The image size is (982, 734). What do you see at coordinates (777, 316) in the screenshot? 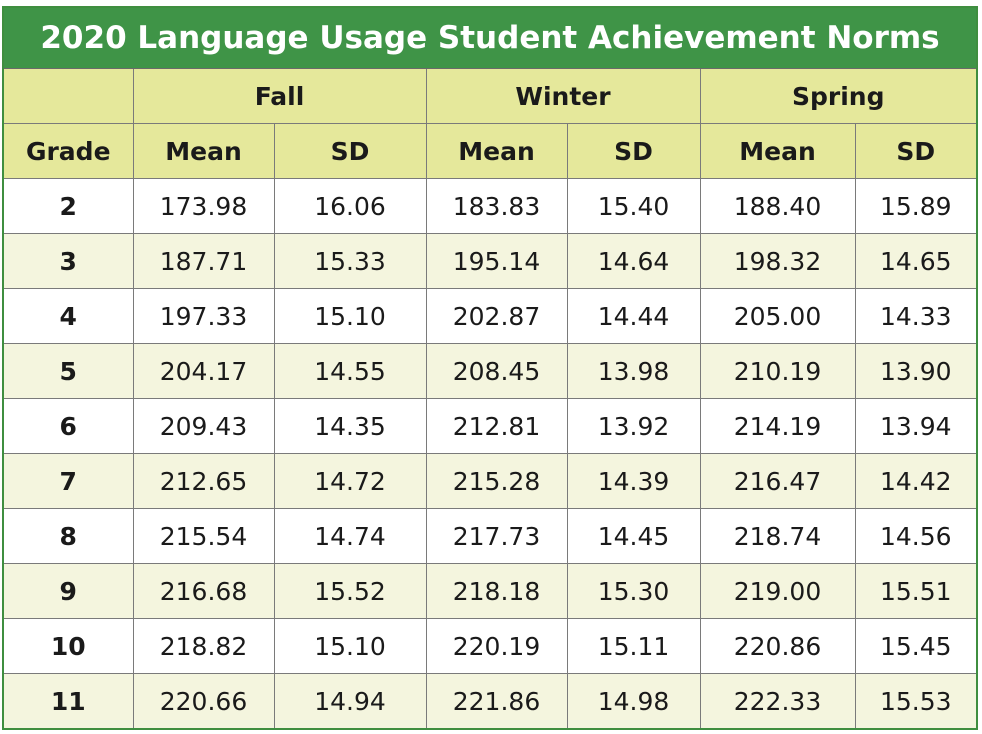
I see `spring-mean-cell: 205.00` at bounding box center [777, 316].